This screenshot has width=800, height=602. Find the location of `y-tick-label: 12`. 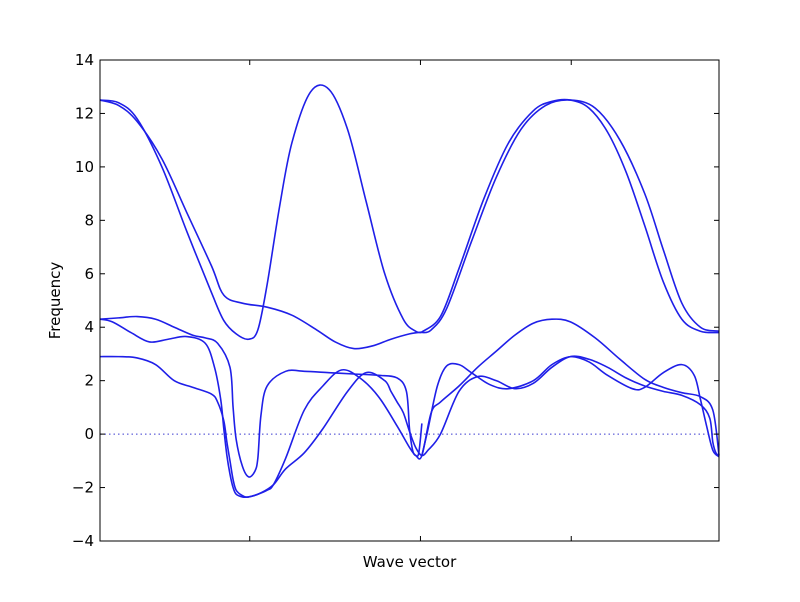

y-tick-label: 12 is located at coordinates (84, 113).